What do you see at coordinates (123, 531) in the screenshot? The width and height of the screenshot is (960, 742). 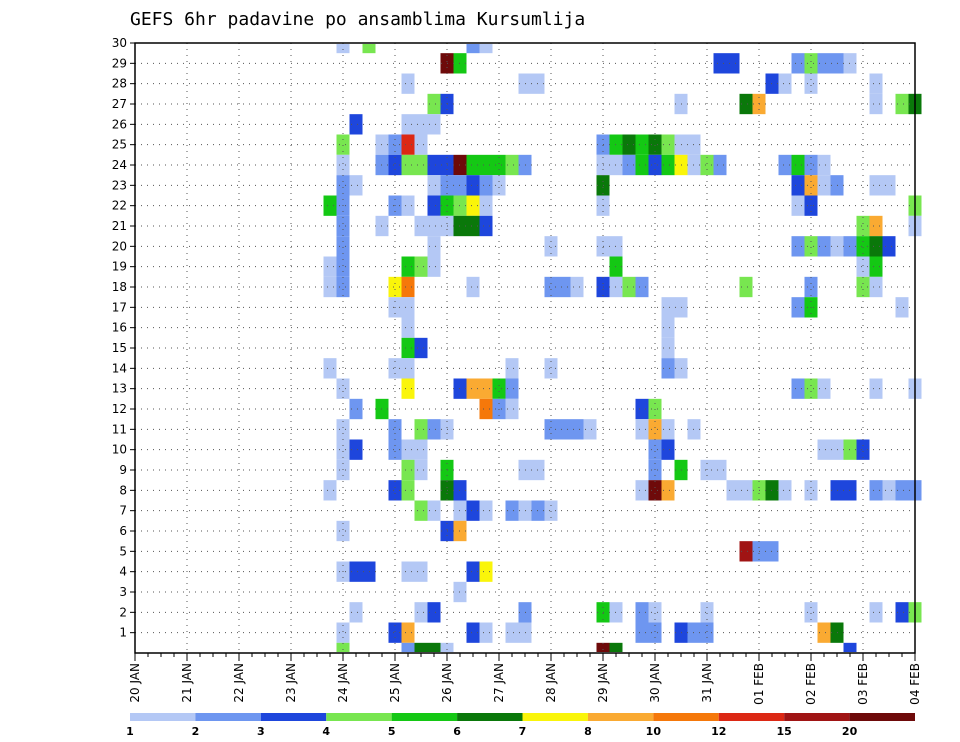 I see `y-tick-label: 6` at bounding box center [123, 531].